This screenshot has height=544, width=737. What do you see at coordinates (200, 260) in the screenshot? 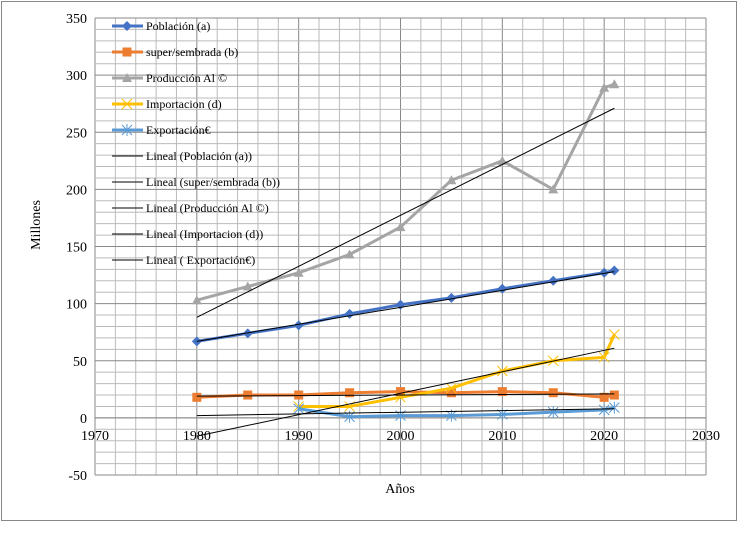
I see `legend-label: Lineal ( Exportación€)` at bounding box center [200, 260].